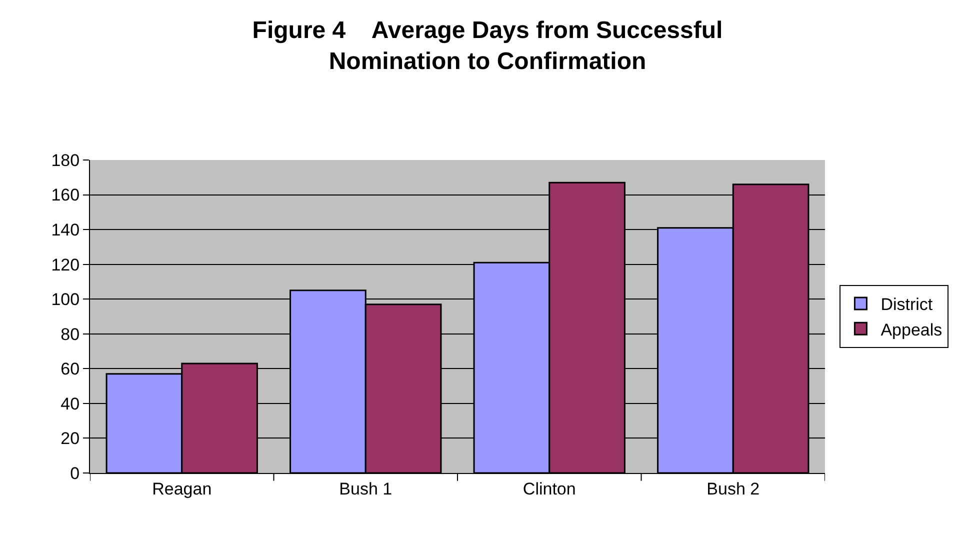 This screenshot has height=543, width=975. What do you see at coordinates (182, 488) in the screenshot?
I see `x-tick-label: Reagan` at bounding box center [182, 488].